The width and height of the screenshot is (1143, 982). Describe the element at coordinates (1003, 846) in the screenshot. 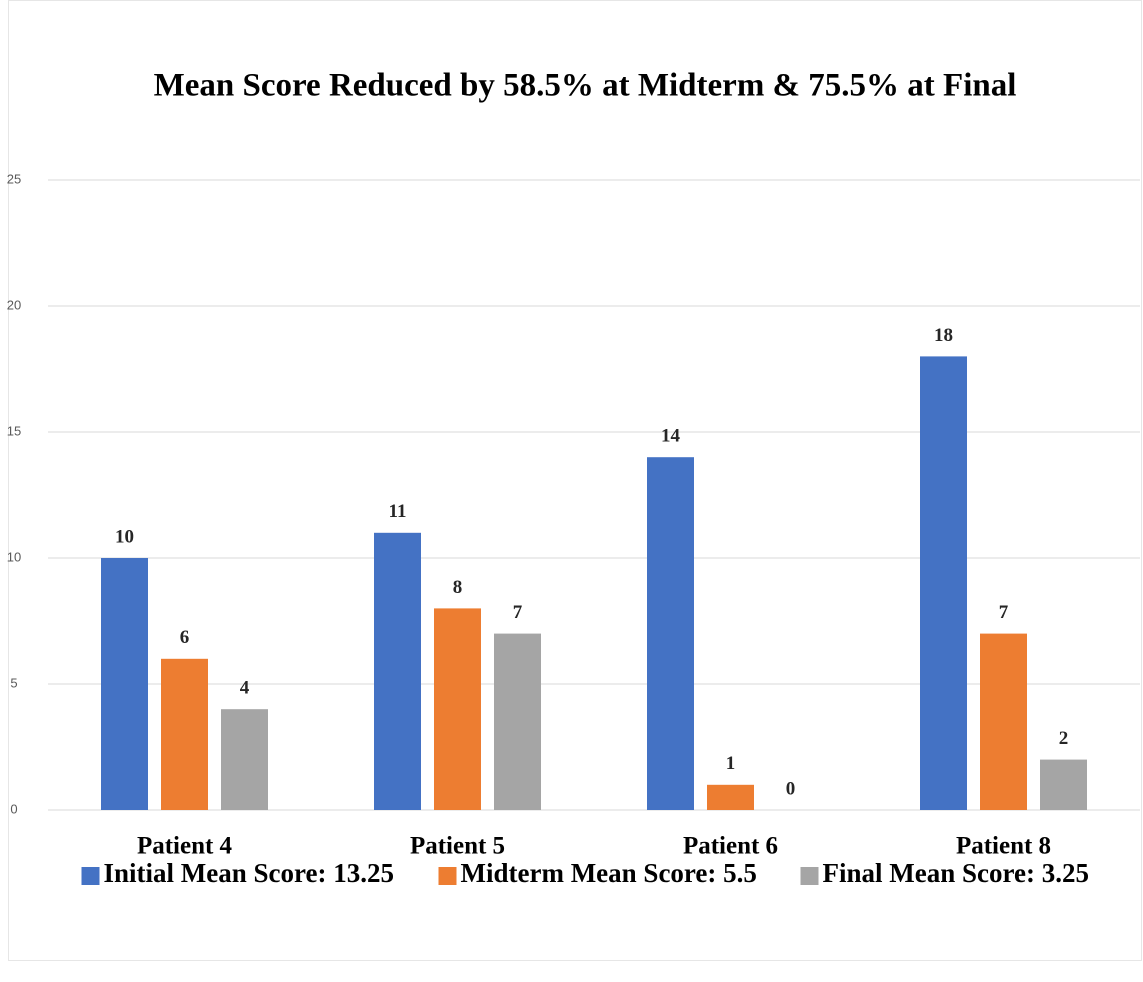

I see `x-tick-label: Patient 8` at that location.